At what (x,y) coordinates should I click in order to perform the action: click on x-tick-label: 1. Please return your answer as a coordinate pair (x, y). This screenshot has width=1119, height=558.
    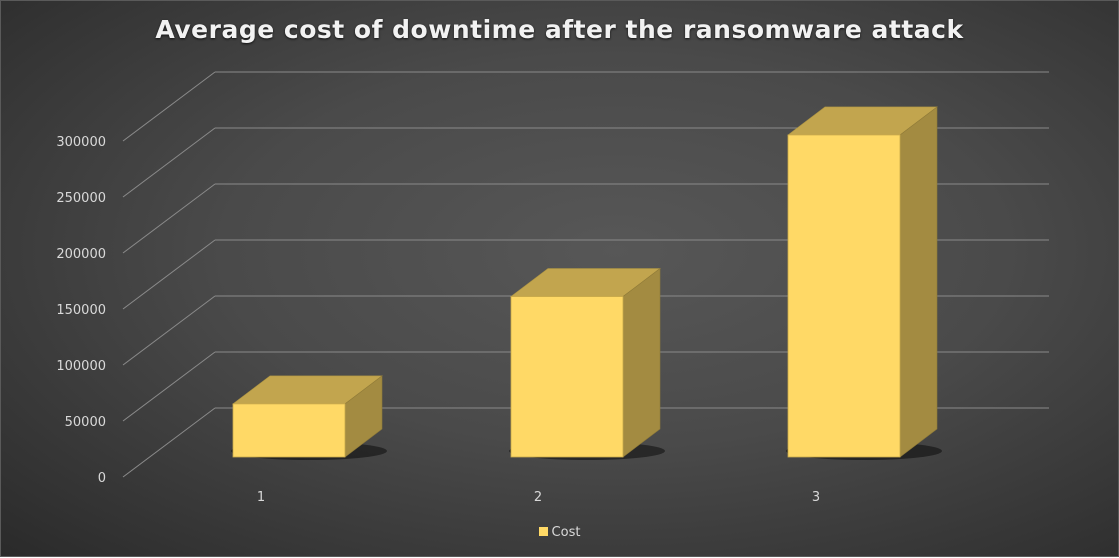
    Looking at the image, I should click on (261, 497).